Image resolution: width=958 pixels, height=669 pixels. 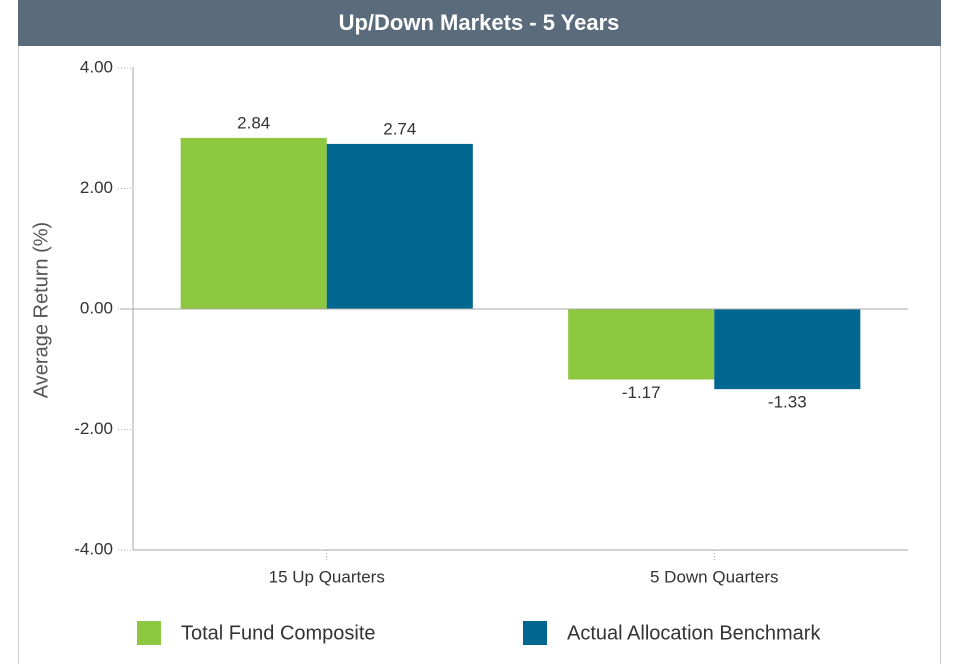 What do you see at coordinates (96, 66) in the screenshot?
I see `y-tick-label: 4.00` at bounding box center [96, 66].